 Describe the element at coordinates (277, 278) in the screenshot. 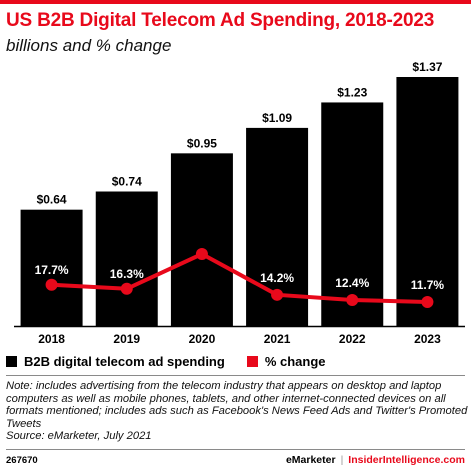

I see `percent-label-2021: 14.2%` at that location.